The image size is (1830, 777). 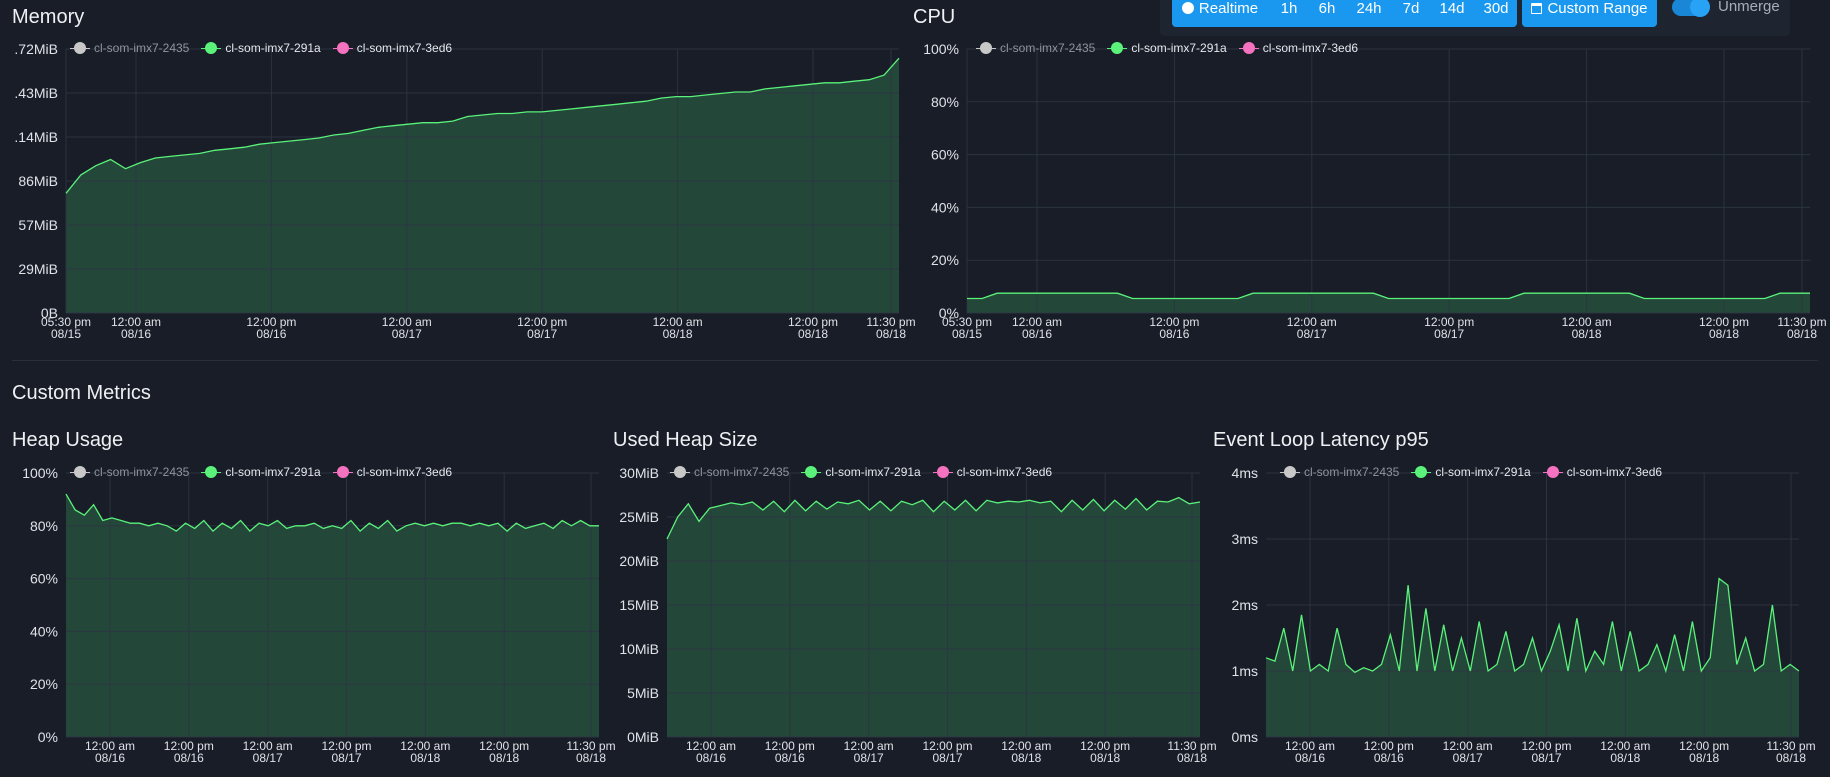 What do you see at coordinates (1187, 8) in the screenshot?
I see `radio-dot-icon` at bounding box center [1187, 8].